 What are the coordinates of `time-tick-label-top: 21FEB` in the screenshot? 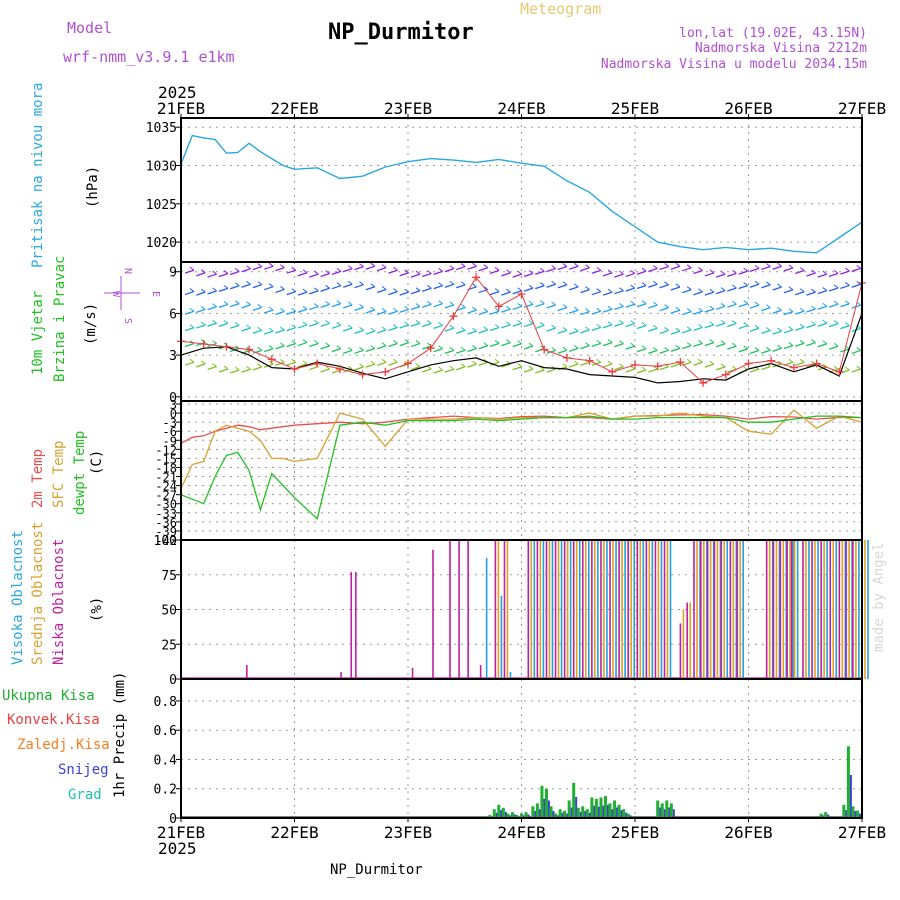 It's located at (181, 108).